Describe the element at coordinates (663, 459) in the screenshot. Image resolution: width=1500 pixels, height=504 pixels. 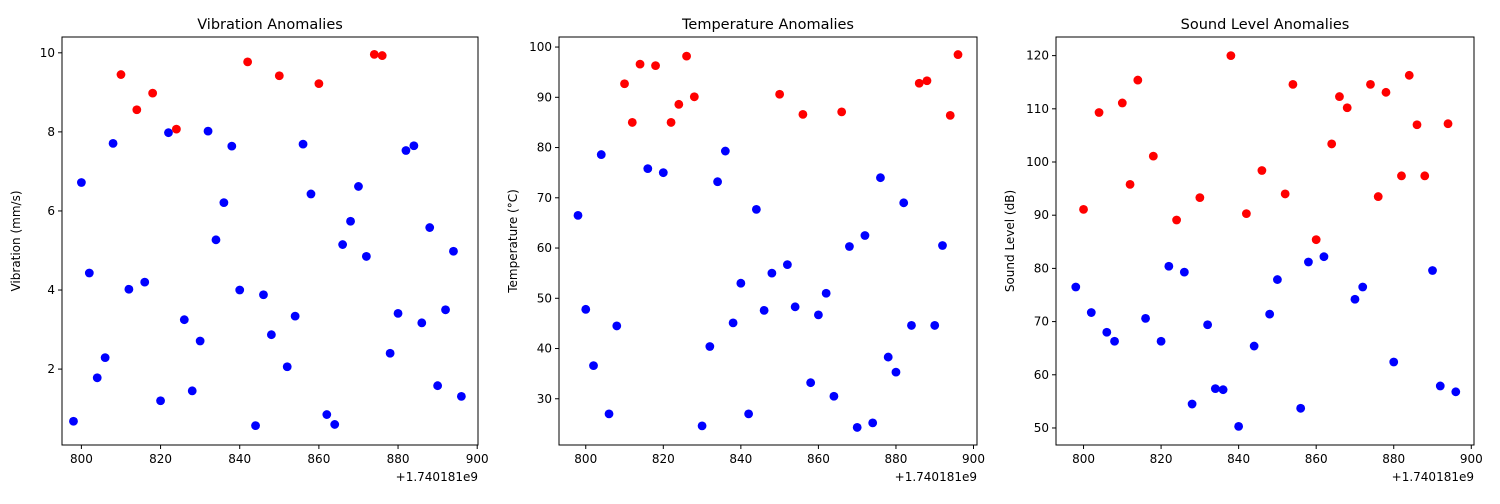
I see `x-tick-label: 820` at that location.